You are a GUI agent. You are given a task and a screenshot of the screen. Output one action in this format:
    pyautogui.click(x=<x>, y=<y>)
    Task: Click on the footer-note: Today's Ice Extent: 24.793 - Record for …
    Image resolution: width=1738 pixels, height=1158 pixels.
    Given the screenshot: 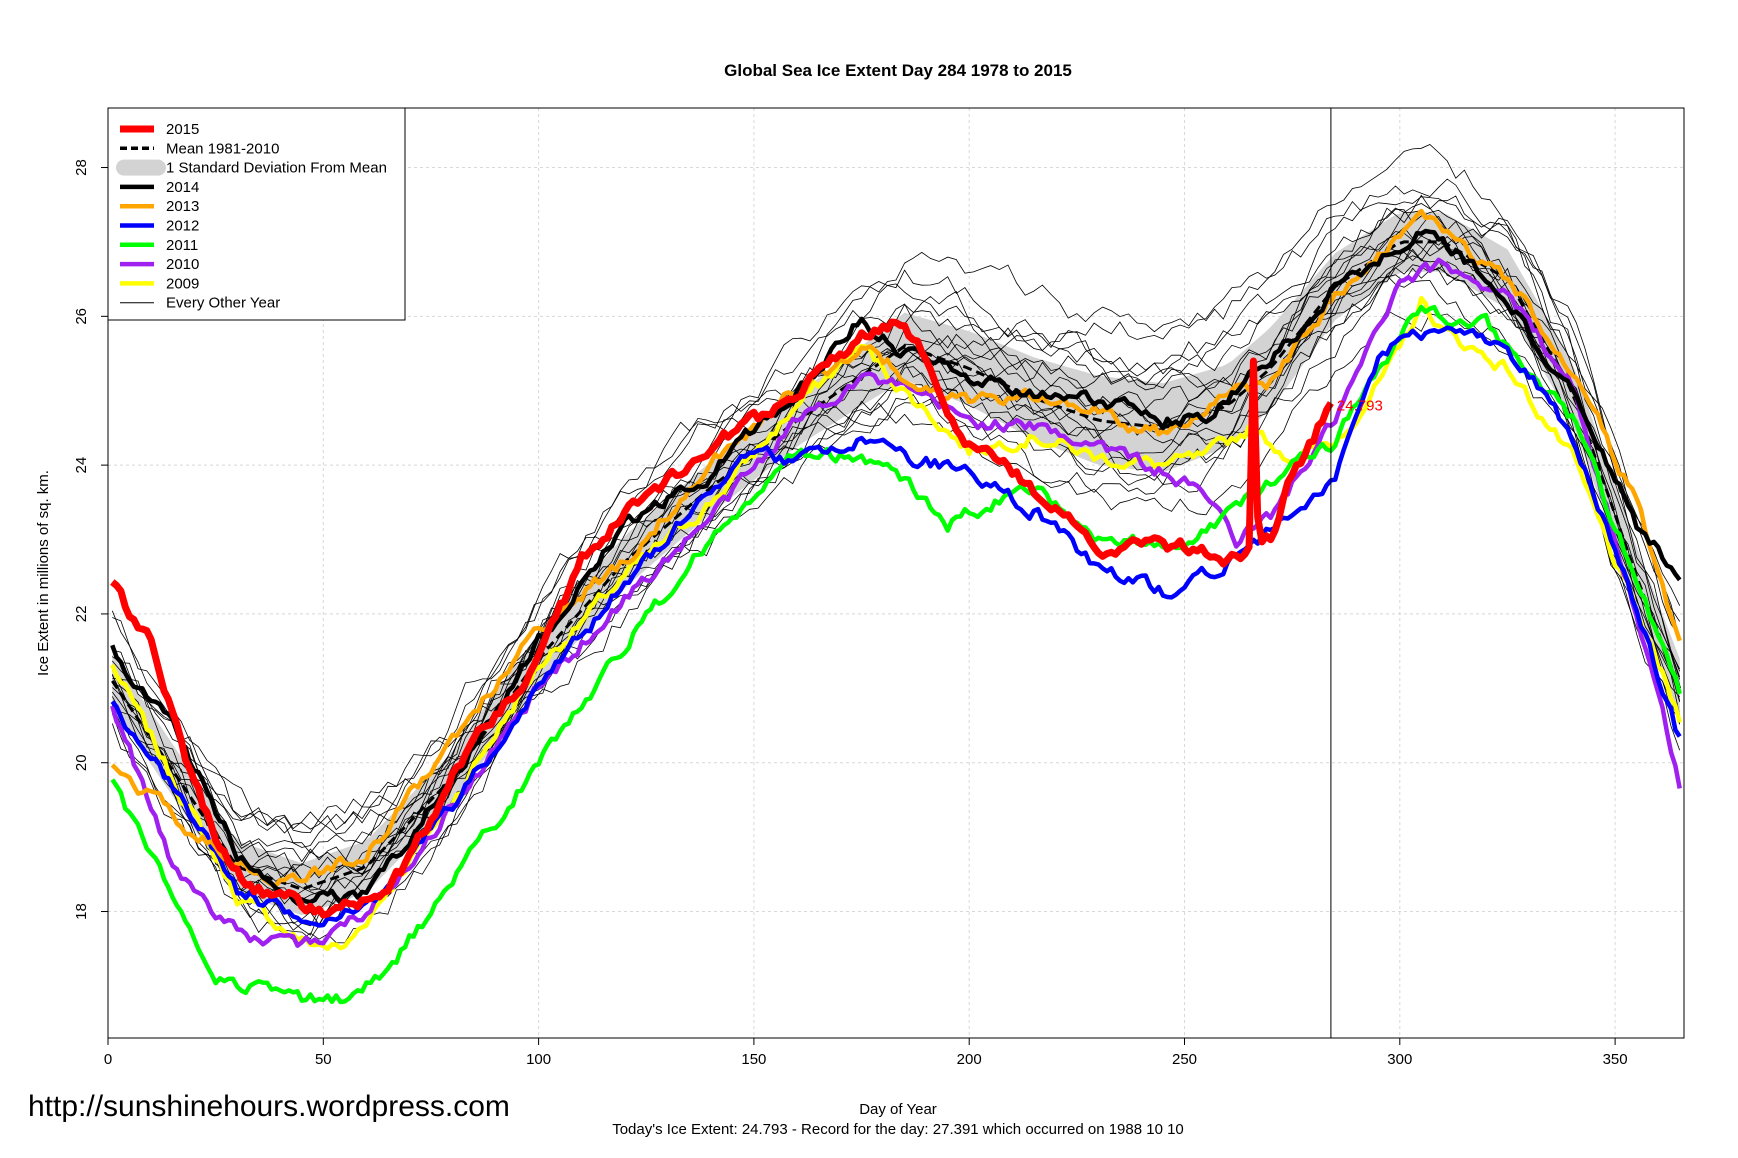 What is the action you would take?
    pyautogui.click(x=898, y=1129)
    